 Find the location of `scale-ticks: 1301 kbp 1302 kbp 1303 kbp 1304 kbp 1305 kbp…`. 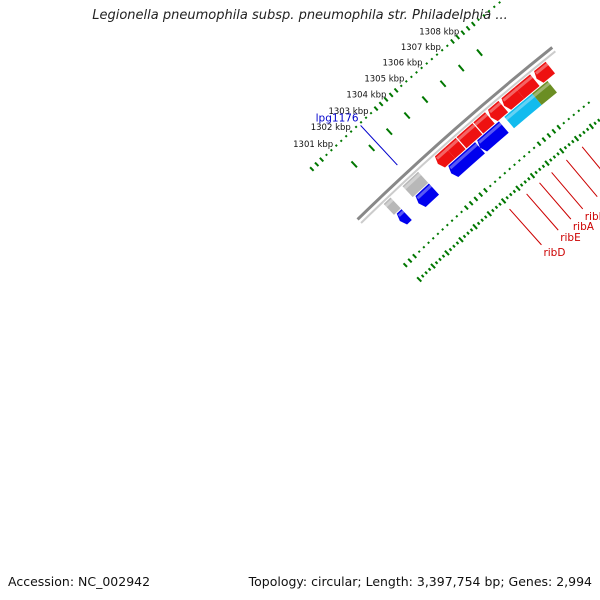

scale-ticks: 1301 kbp 1302 kbp 1303 kbp 1304 kbp 1305 kbp… is located at coordinates (388, 97).